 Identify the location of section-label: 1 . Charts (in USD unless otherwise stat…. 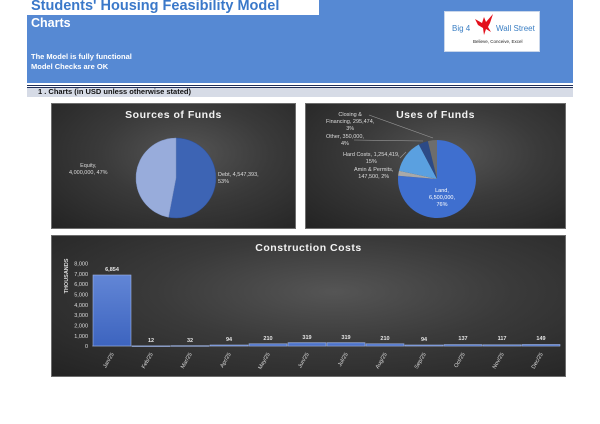
(114, 91).